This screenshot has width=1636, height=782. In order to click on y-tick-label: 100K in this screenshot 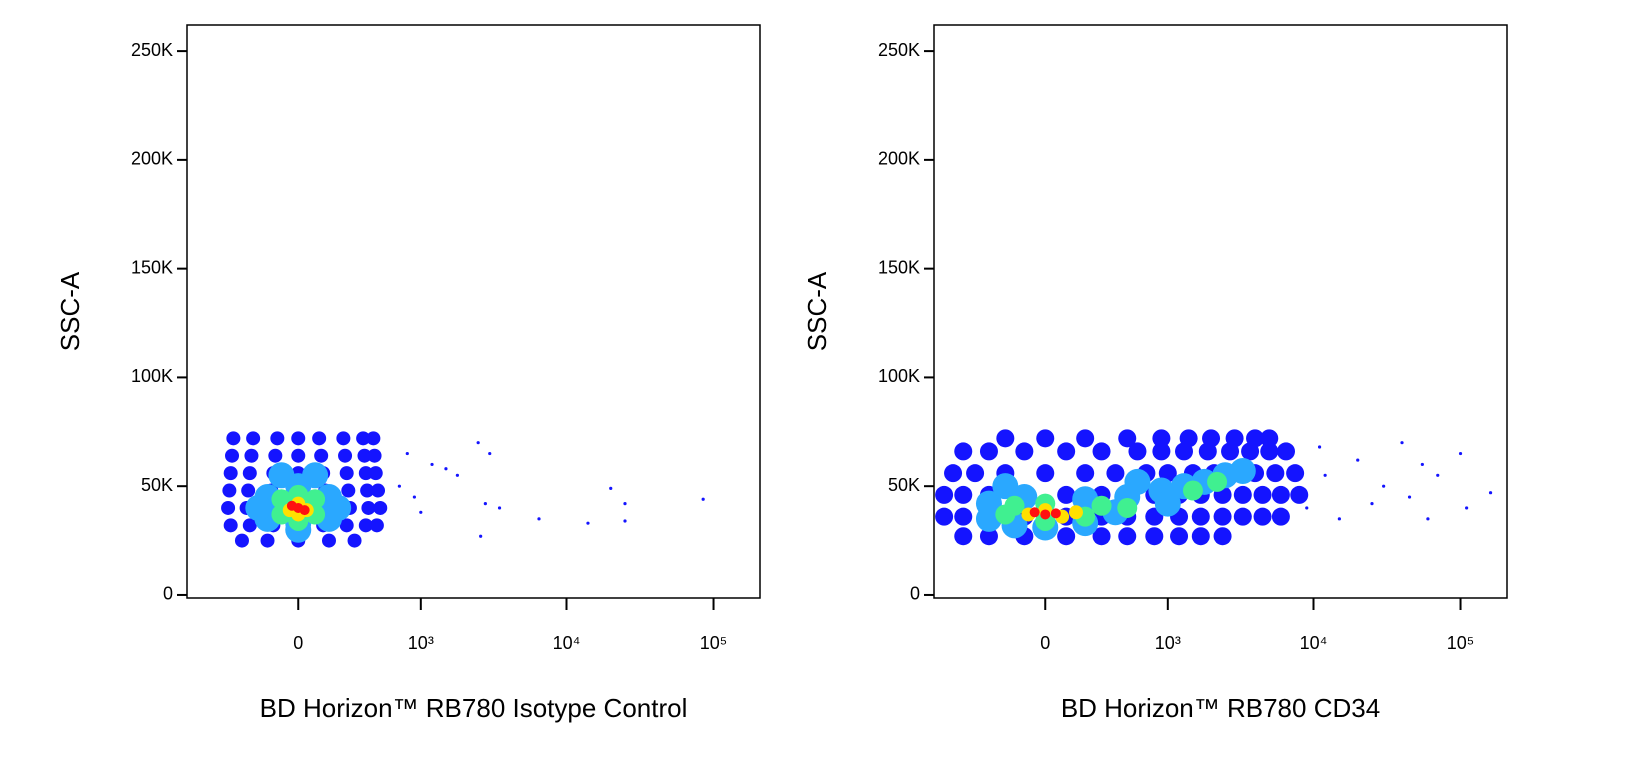, I will do `click(899, 376)`.